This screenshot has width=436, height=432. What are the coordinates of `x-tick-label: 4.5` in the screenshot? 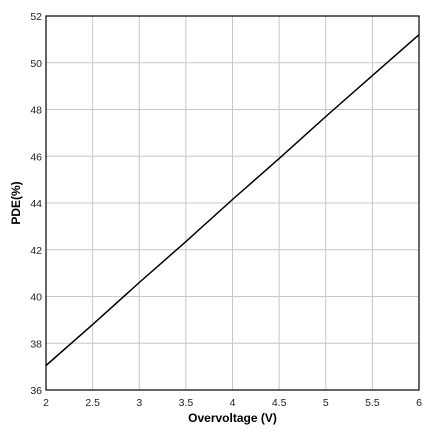 It's located at (279, 403).